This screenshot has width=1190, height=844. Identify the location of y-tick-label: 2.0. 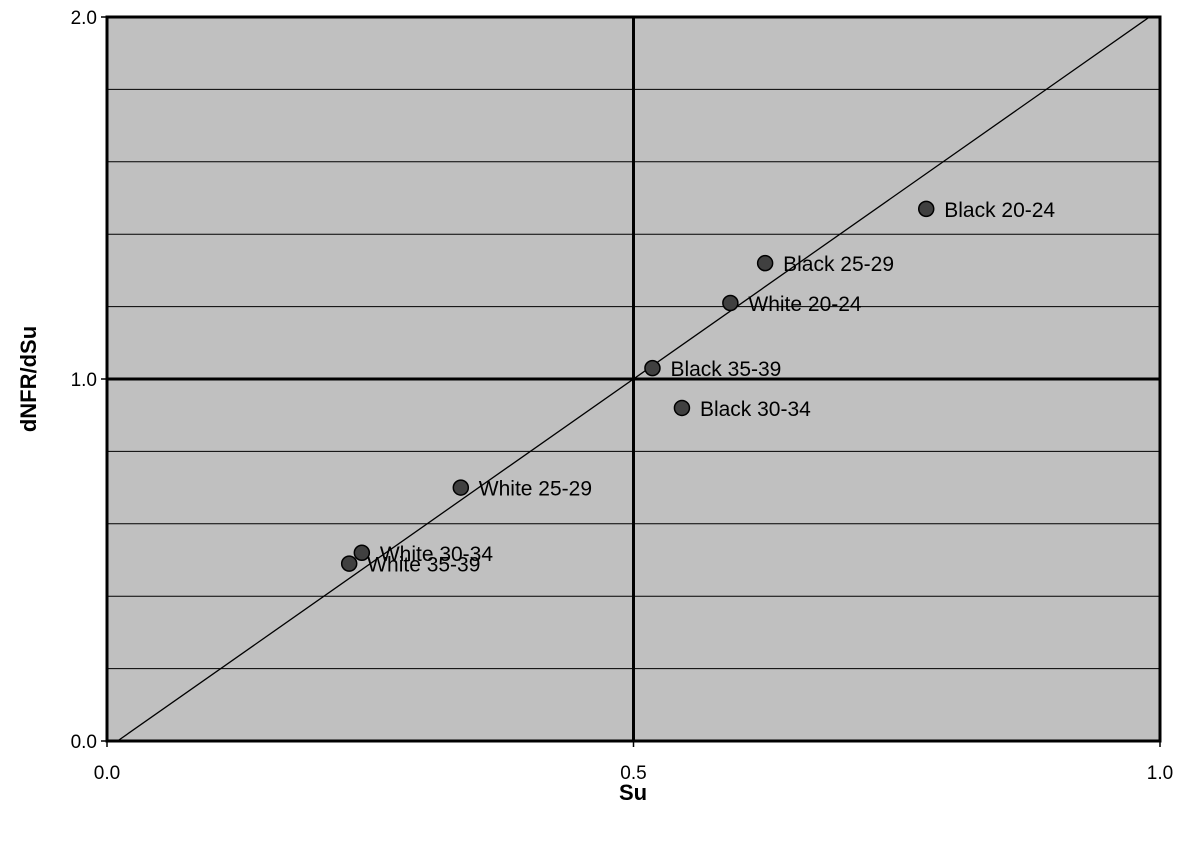
(84, 18).